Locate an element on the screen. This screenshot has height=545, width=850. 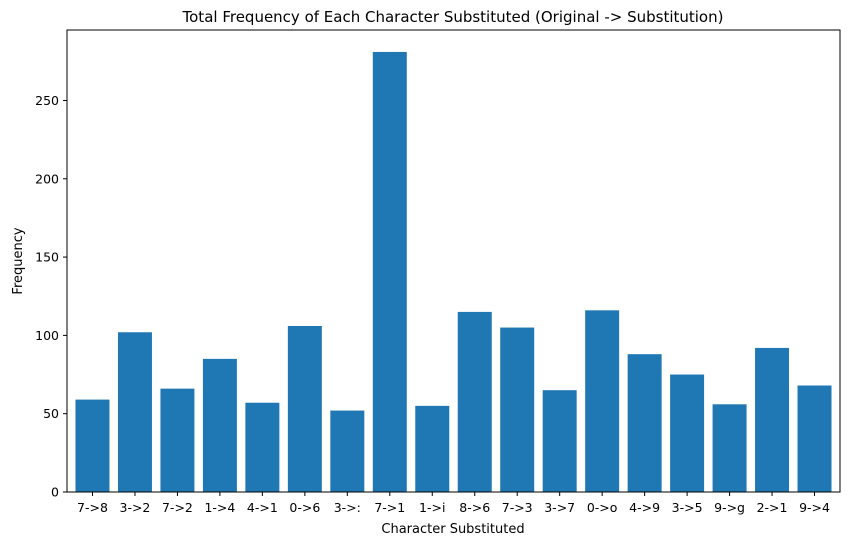
x-tick-label: 4->1 is located at coordinates (262, 507).